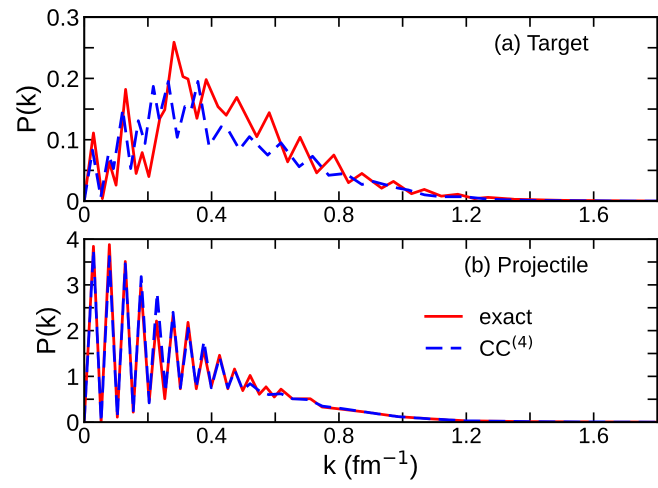 The height and width of the screenshot is (488, 658). What do you see at coordinates (62, 17) in the screenshot?
I see `y-tick-label: 0.3` at bounding box center [62, 17].